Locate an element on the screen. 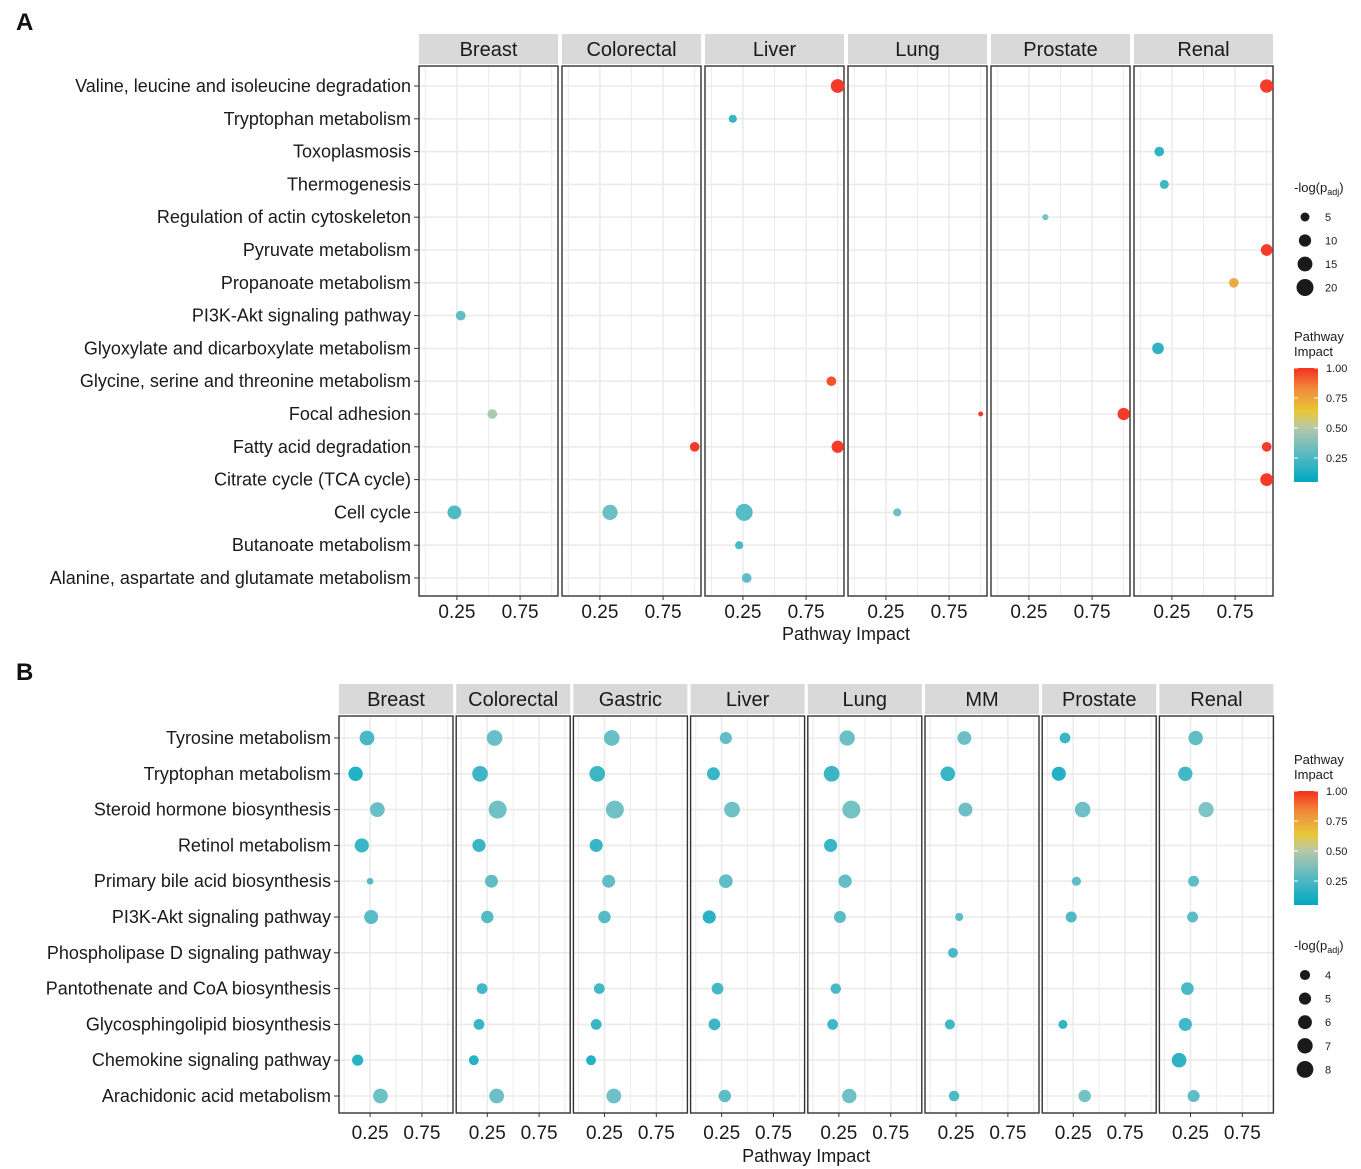 The height and width of the screenshot is (1169, 1361). data-point-colorectal-retinol-metabolism is located at coordinates (479, 845).